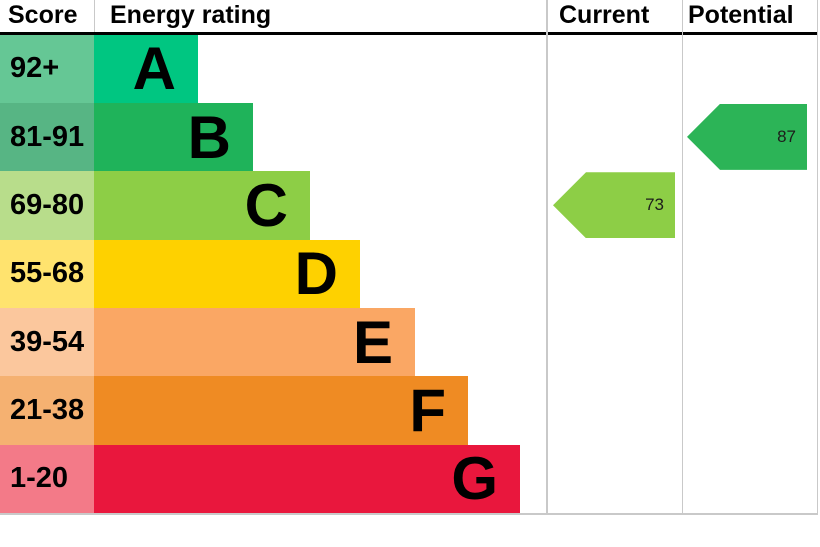 Image resolution: width=820 pixels, height=547 pixels. I want to click on score-range-g: 1-20, so click(47, 479).